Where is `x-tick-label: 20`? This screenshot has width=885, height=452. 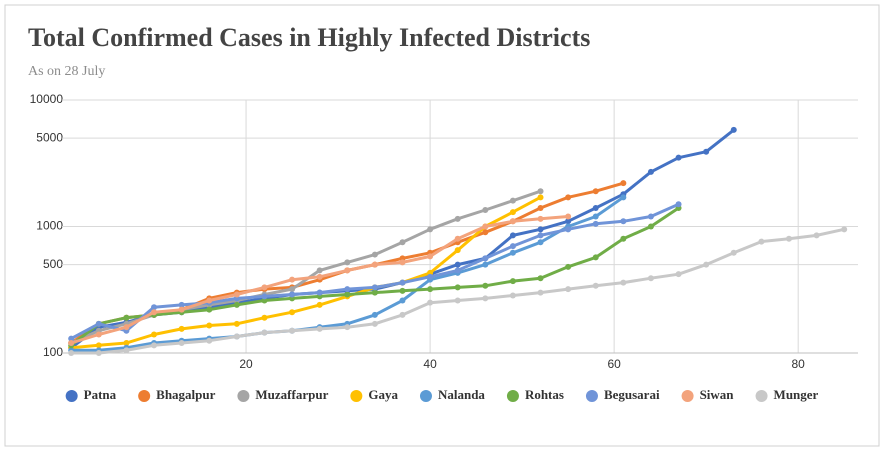
x-tick-label: 20 is located at coordinates (246, 364).